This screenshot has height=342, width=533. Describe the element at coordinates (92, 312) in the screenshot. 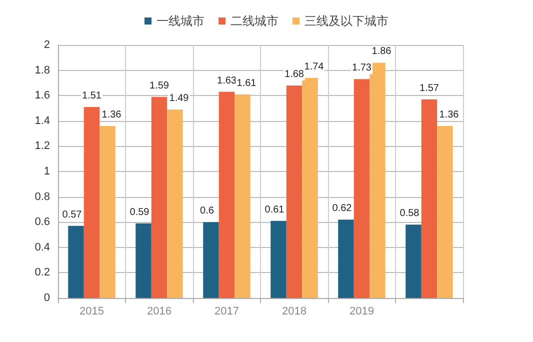

I see `x-tick-label: 2015` at that location.